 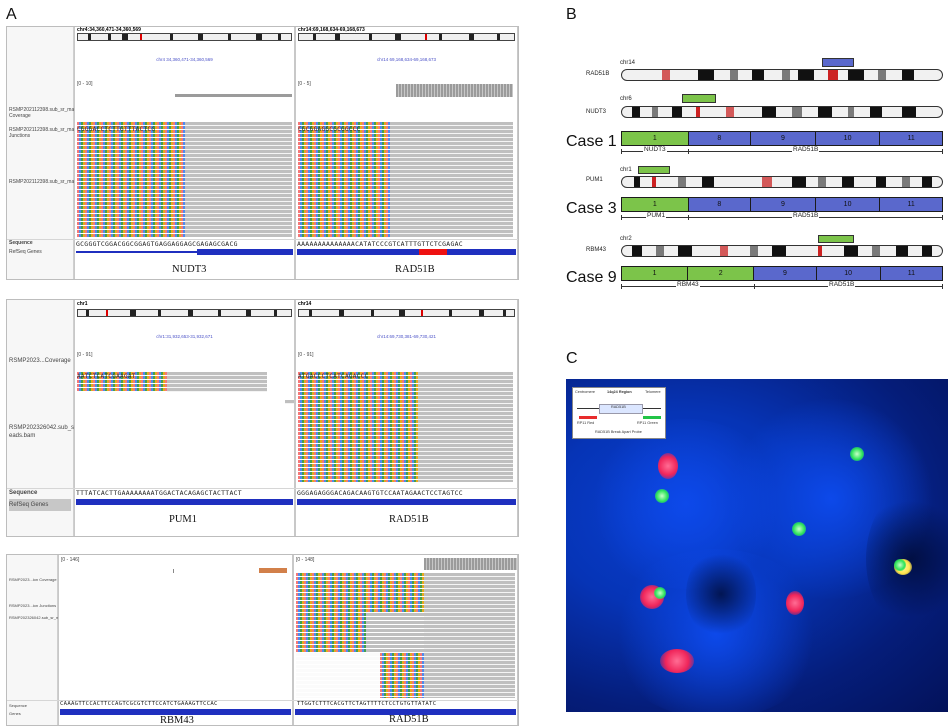 What do you see at coordinates (305, 560) in the screenshot?
I see `coverage-scale: [0 - 148]` at bounding box center [305, 560].